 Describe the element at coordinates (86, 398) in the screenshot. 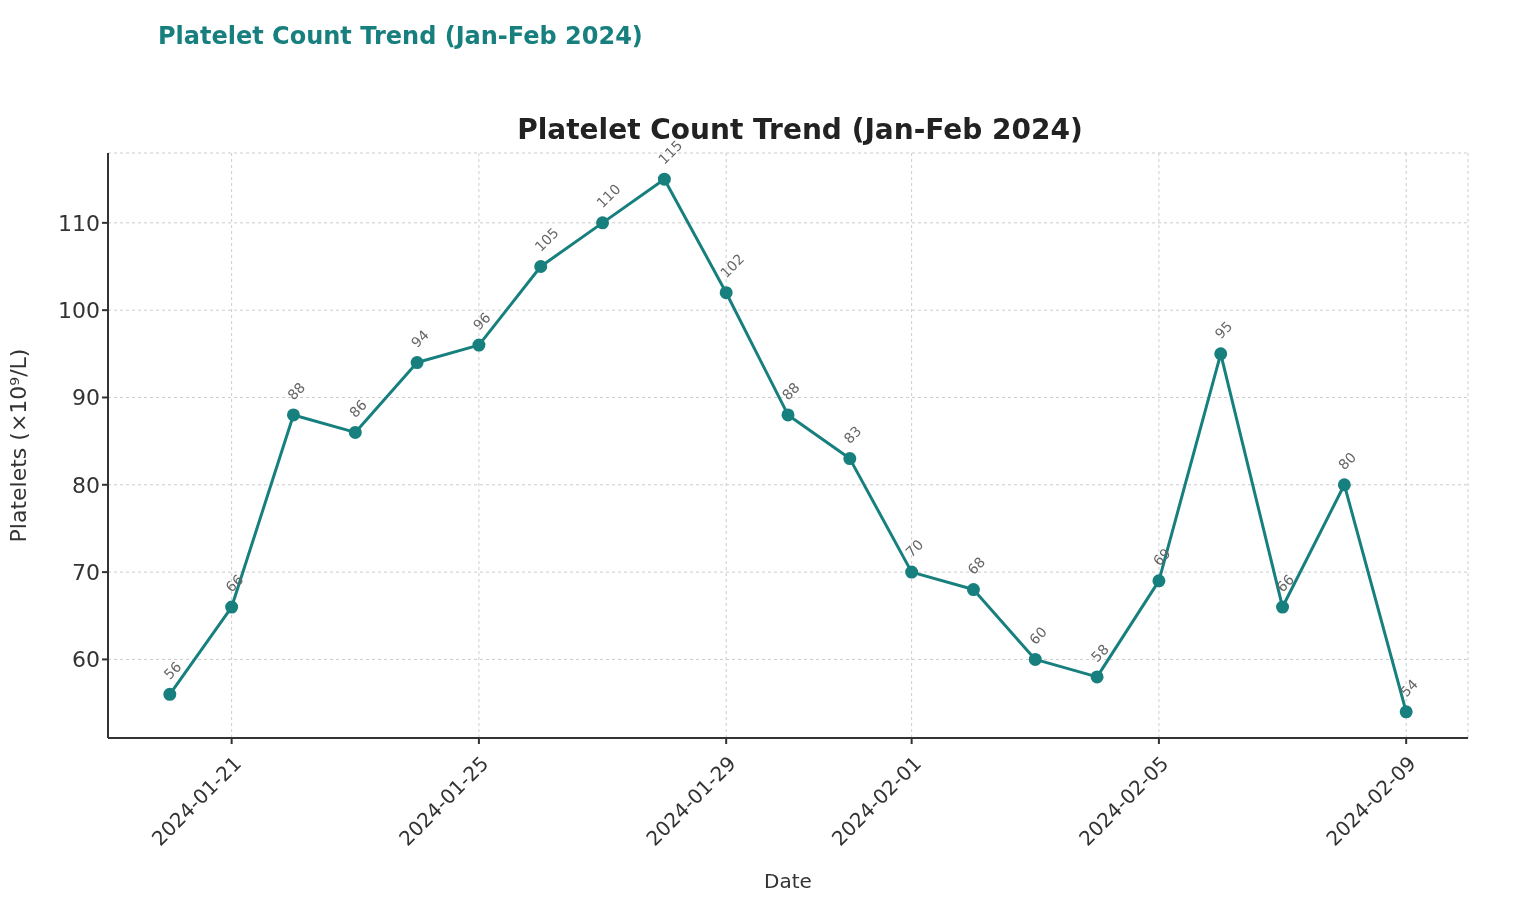

I see `y-tick-label: 90` at that location.